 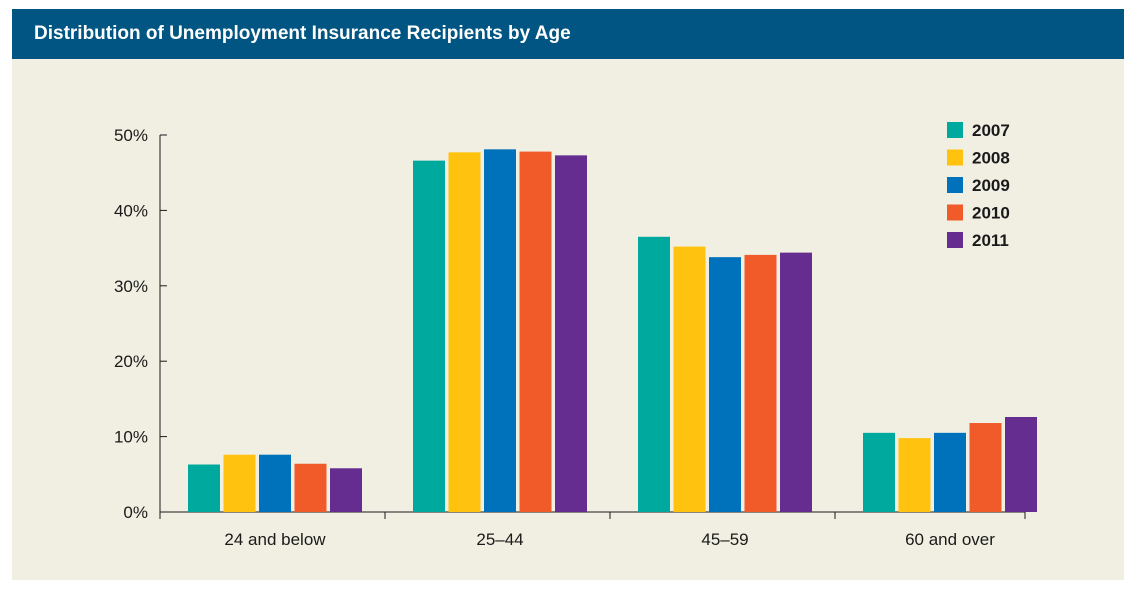 I want to click on legend-label: 2008, so click(x=991, y=158).